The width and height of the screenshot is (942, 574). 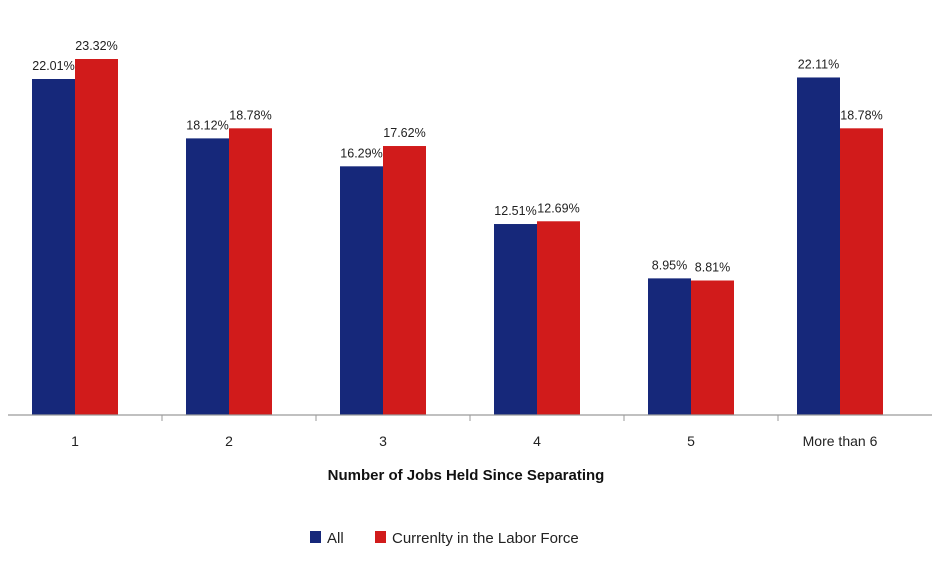 What do you see at coordinates (861, 115) in the screenshot?
I see `data-label-labor-force-6: 18.78%` at bounding box center [861, 115].